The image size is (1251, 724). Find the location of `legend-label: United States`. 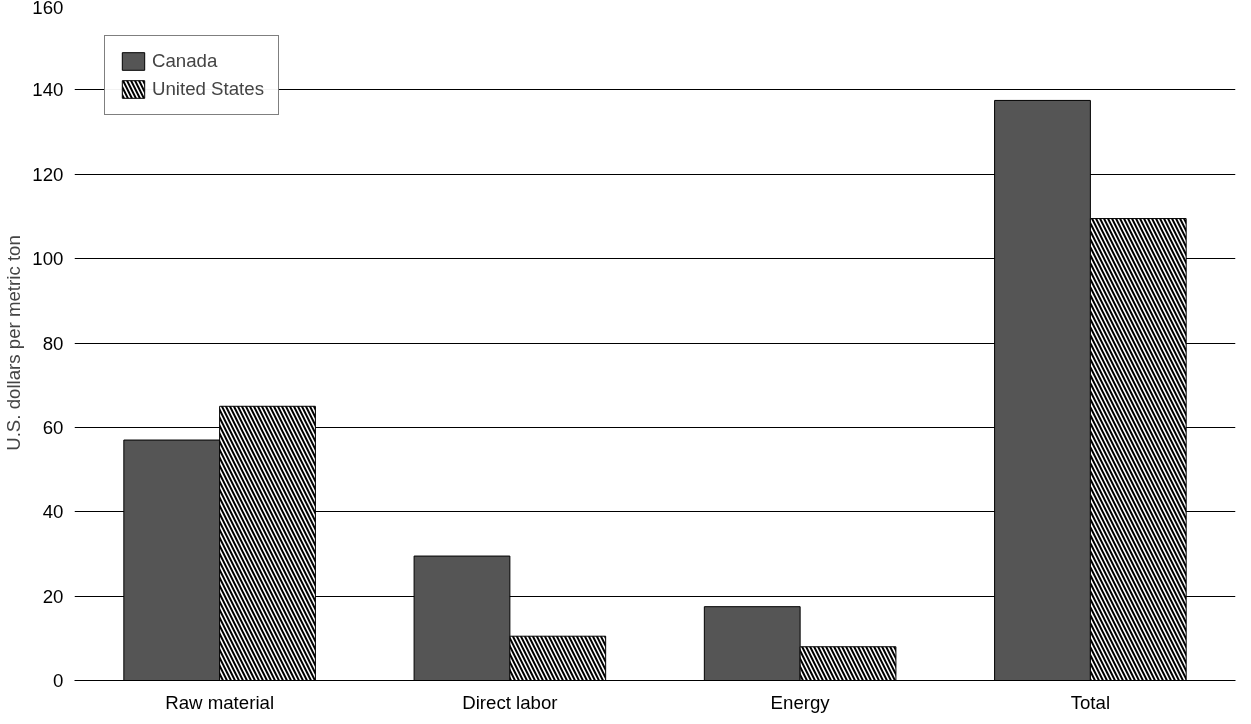

legend-label: United States is located at coordinates (208, 89).